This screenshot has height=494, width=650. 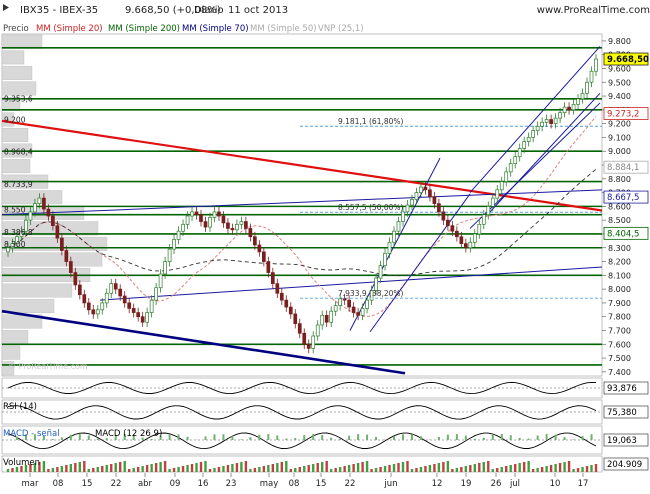 I want to click on y-tick-label: 7.800, so click(x=619, y=317).